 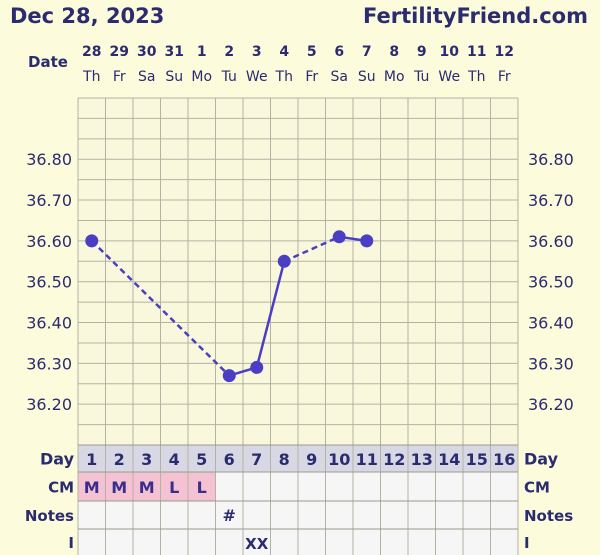 I want to click on y-tick-label-right: 36.60, so click(x=551, y=241).